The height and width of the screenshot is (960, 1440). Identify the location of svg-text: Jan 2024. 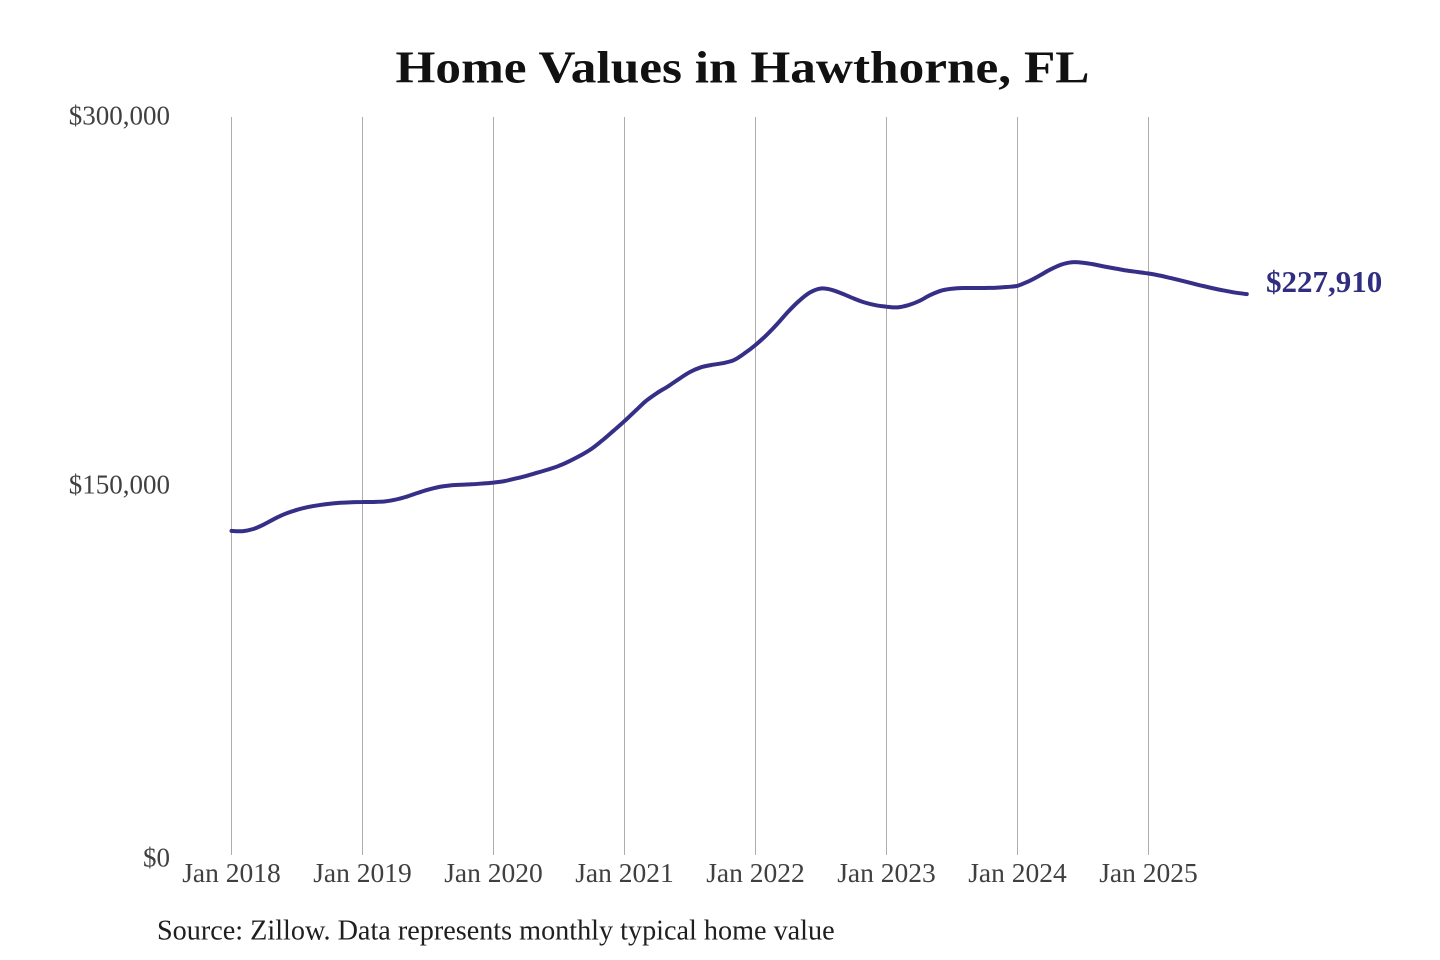
(1017, 872).